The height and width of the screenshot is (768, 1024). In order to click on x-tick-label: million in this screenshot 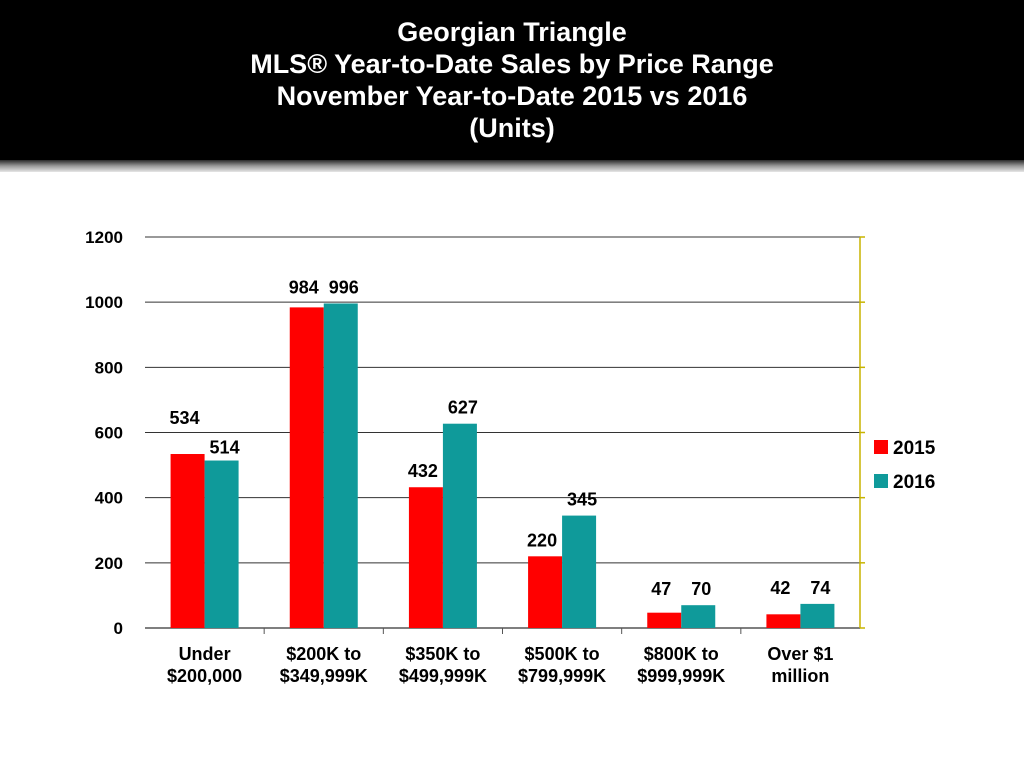, I will do `click(800, 676)`.